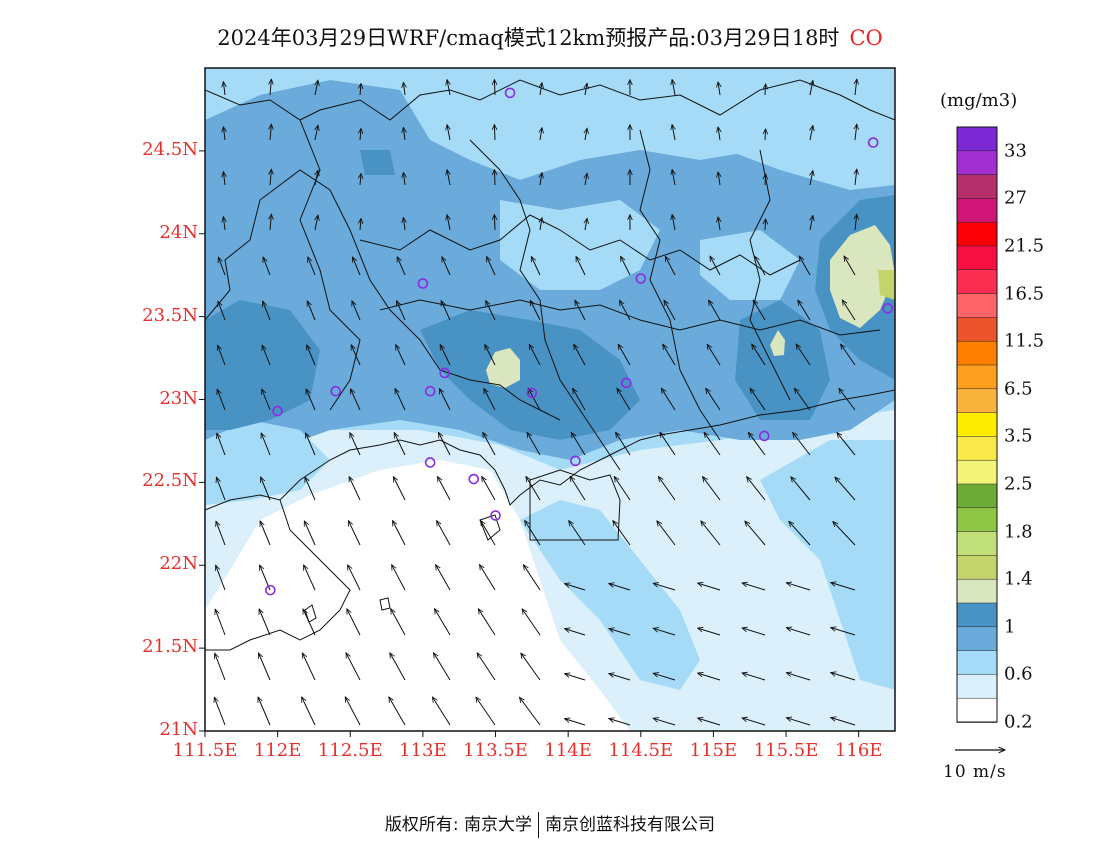  I want to click on colorbar-label: 27, so click(1015, 198).